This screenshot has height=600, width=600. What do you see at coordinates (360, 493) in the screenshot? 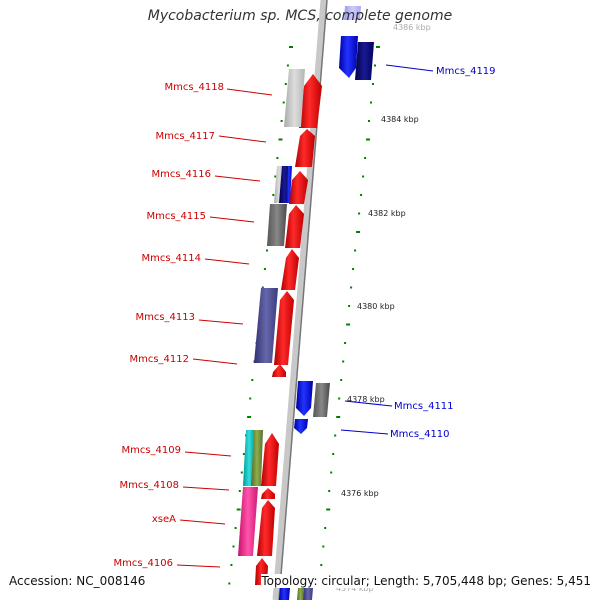
I see `ruler-label-4376: 4376 kbp` at bounding box center [360, 493].